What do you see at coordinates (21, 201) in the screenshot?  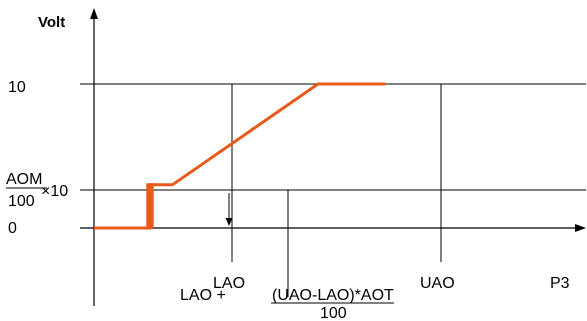 I see `y-tick-aom-denominator: 100` at bounding box center [21, 201].